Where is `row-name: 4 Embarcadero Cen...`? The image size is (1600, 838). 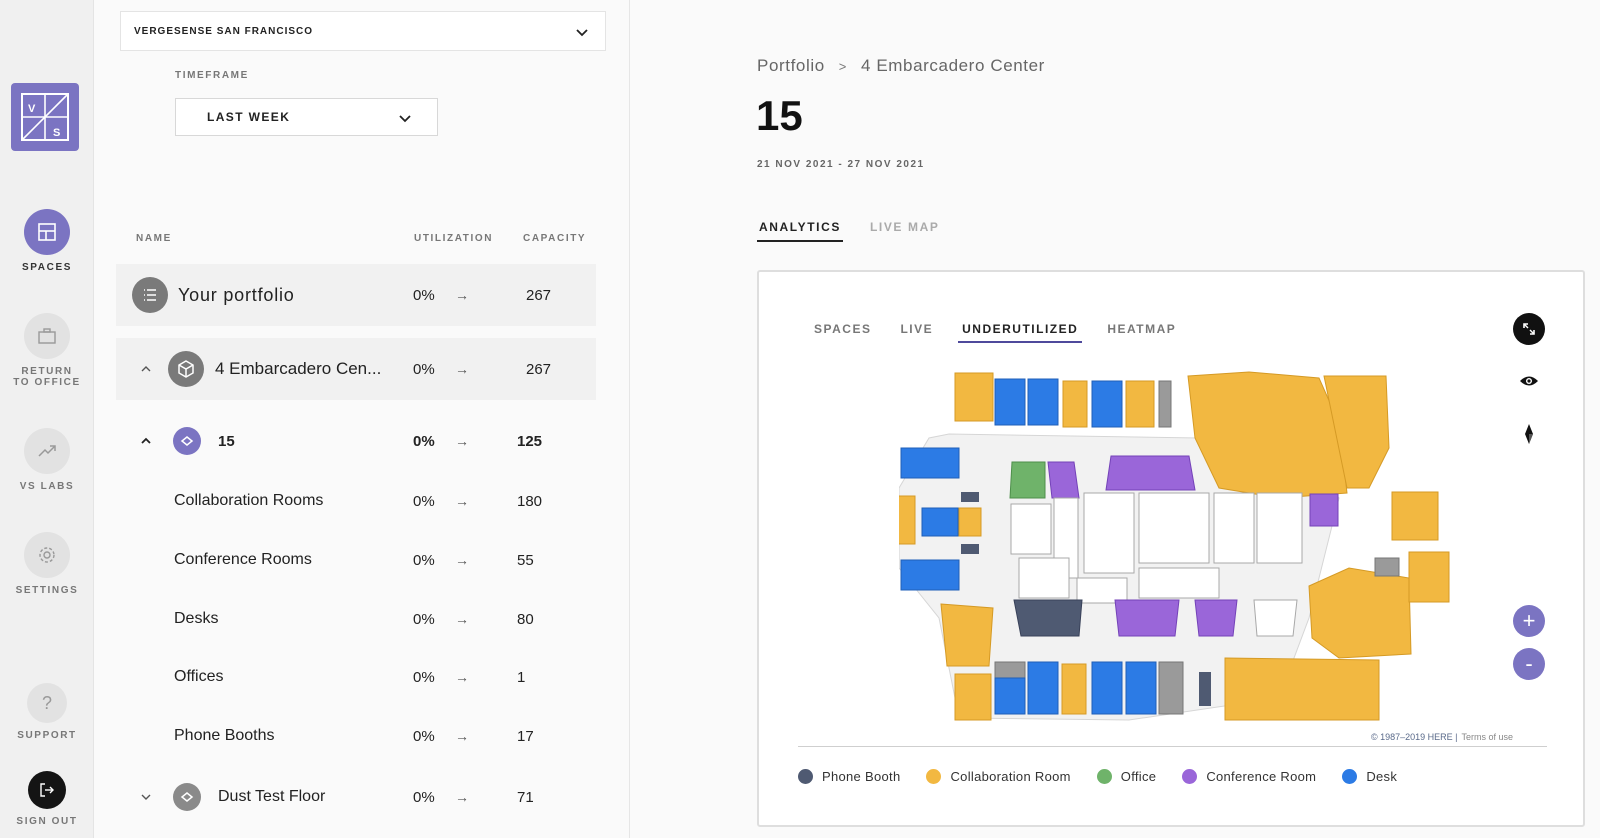
row-name: 4 Embarcadero Cen... is located at coordinates (298, 368).